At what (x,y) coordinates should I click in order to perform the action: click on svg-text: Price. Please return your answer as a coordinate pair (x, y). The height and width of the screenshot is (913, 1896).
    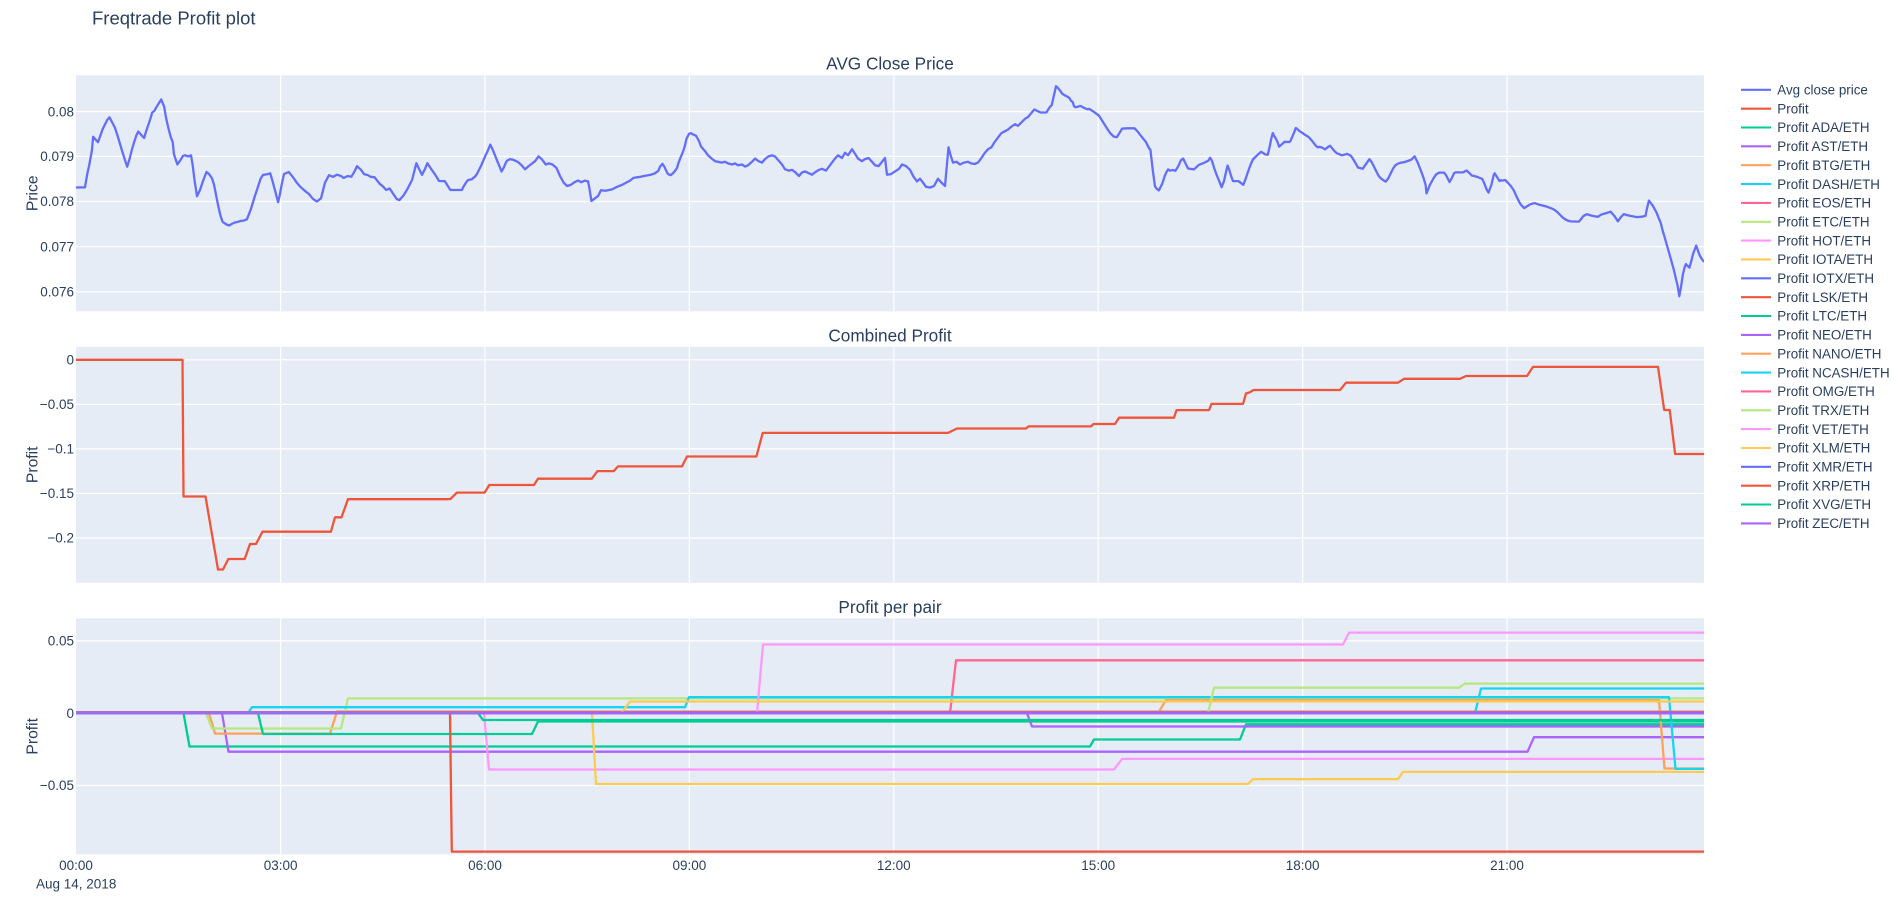
    Looking at the image, I should click on (33, 193).